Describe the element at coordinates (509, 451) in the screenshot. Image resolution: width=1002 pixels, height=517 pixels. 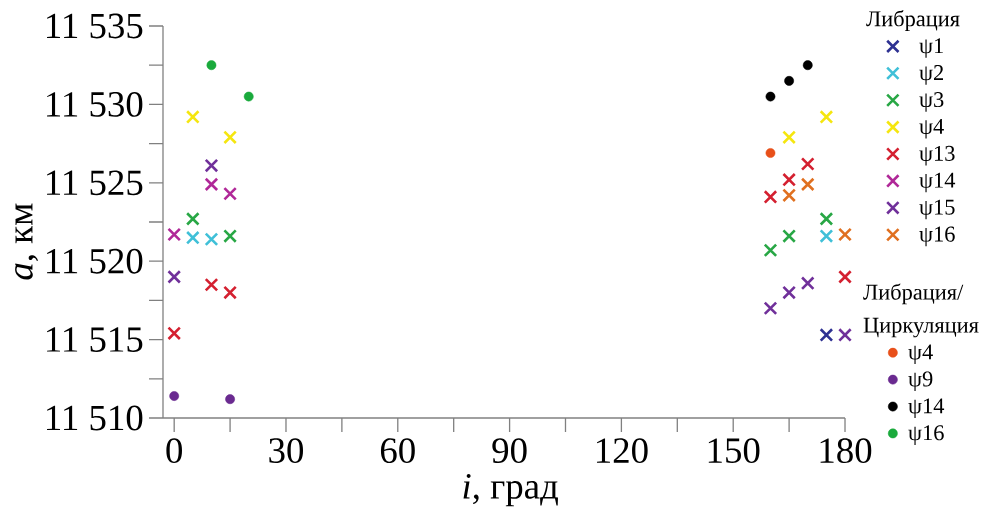
I see `x-tick-label: 90` at that location.